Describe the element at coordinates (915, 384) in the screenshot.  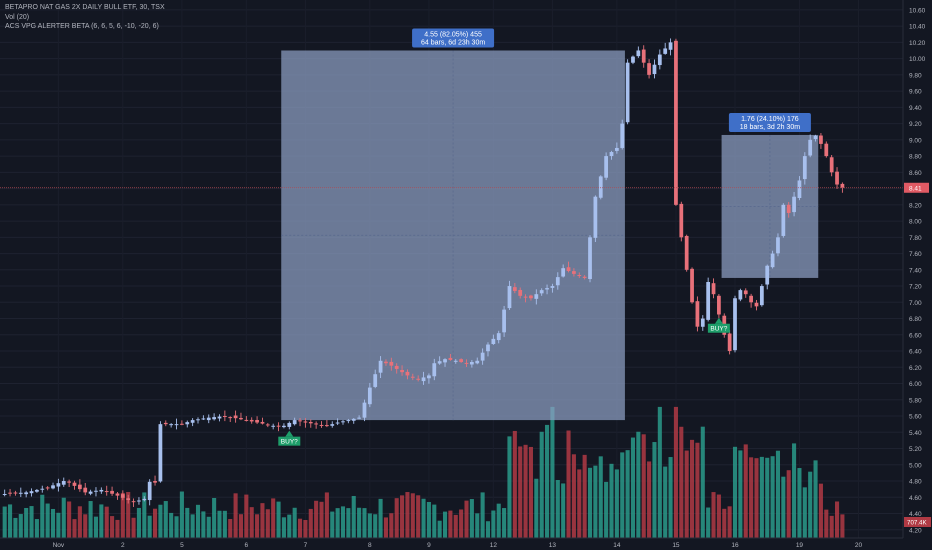
I see `y-tick-label: 6.00` at that location.